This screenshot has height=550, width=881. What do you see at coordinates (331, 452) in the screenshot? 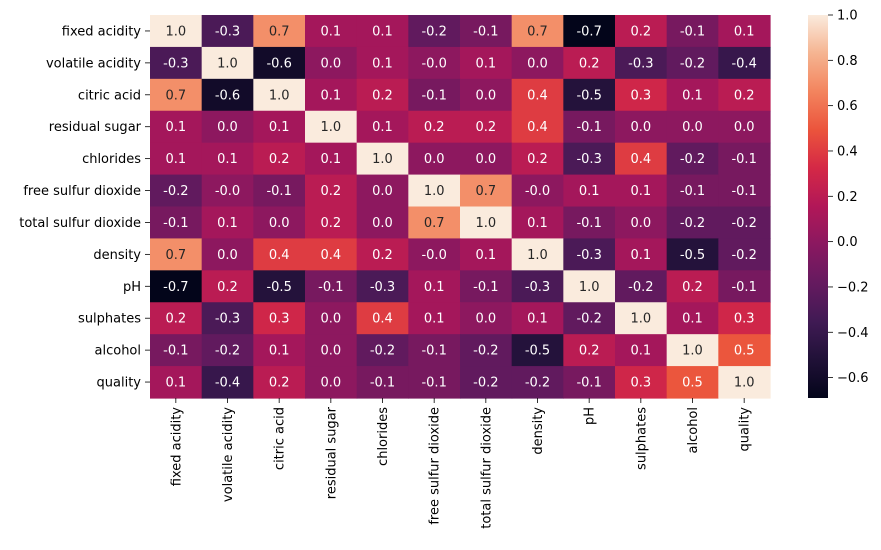
I see `column-label: residual sugar` at bounding box center [331, 452].